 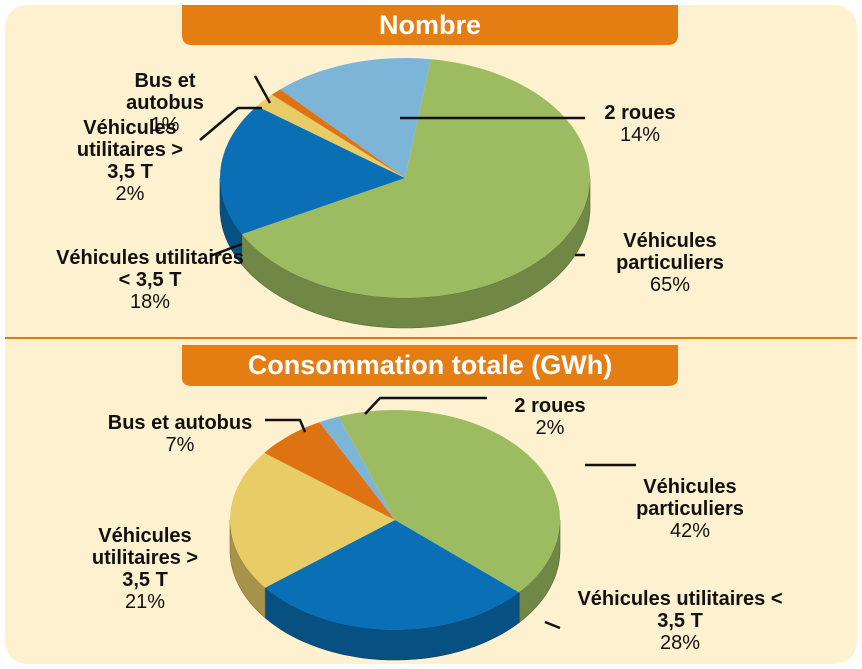 I want to click on slice-label: 2 roues 14%, so click(x=640, y=124).